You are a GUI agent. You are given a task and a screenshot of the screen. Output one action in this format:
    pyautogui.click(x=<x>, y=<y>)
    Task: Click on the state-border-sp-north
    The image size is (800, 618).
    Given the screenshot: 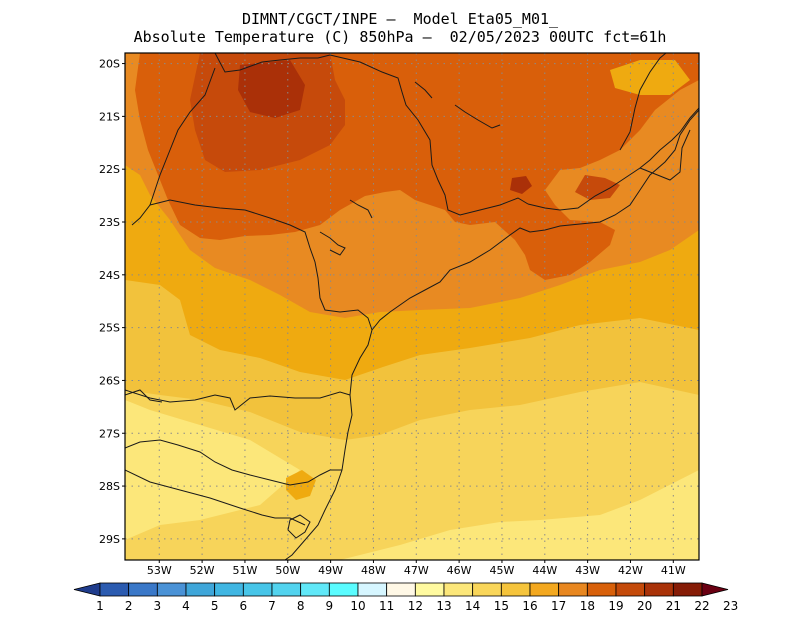 What is the action you would take?
    pyautogui.click(x=429, y=135)
    